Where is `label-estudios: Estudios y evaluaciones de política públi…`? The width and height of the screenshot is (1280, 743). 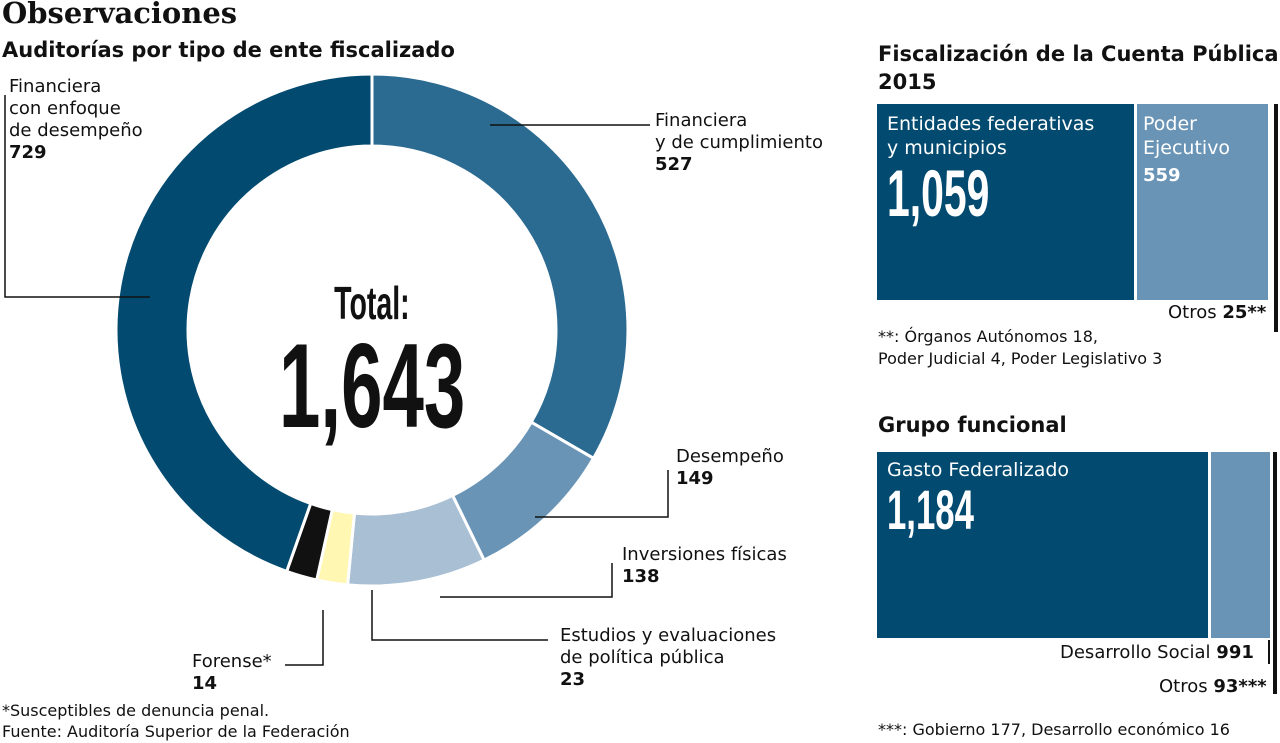
label-estudios: Estudios y evaluaciones de política públi… is located at coordinates (668, 657).